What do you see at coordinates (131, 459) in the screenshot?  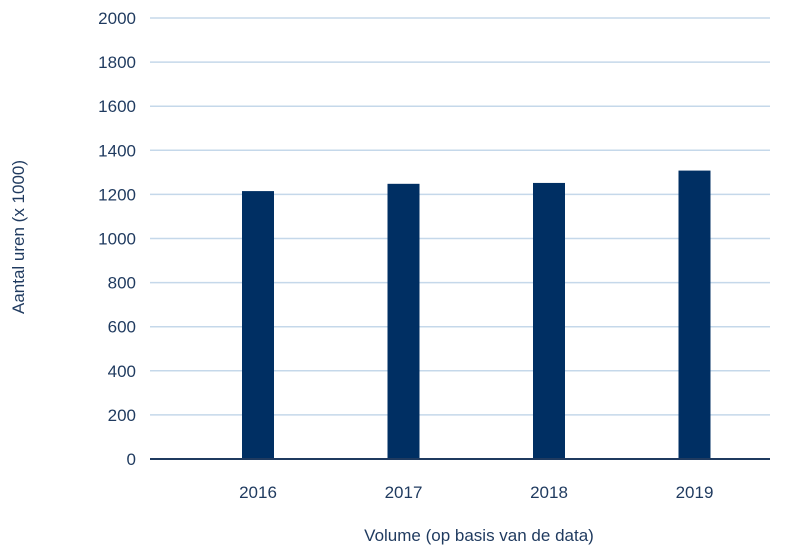 I see `y-tick-label: 0` at bounding box center [131, 459].